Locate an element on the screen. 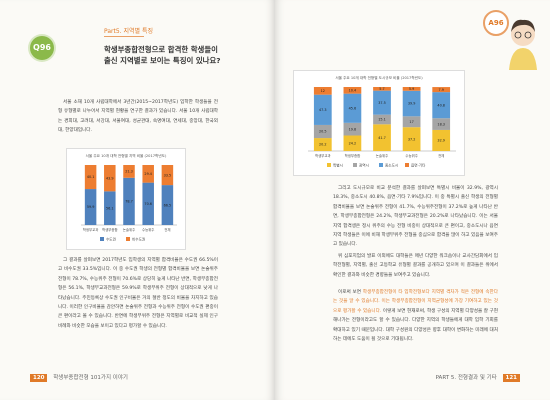  data-label: 7.9 is located at coordinates (440, 90).